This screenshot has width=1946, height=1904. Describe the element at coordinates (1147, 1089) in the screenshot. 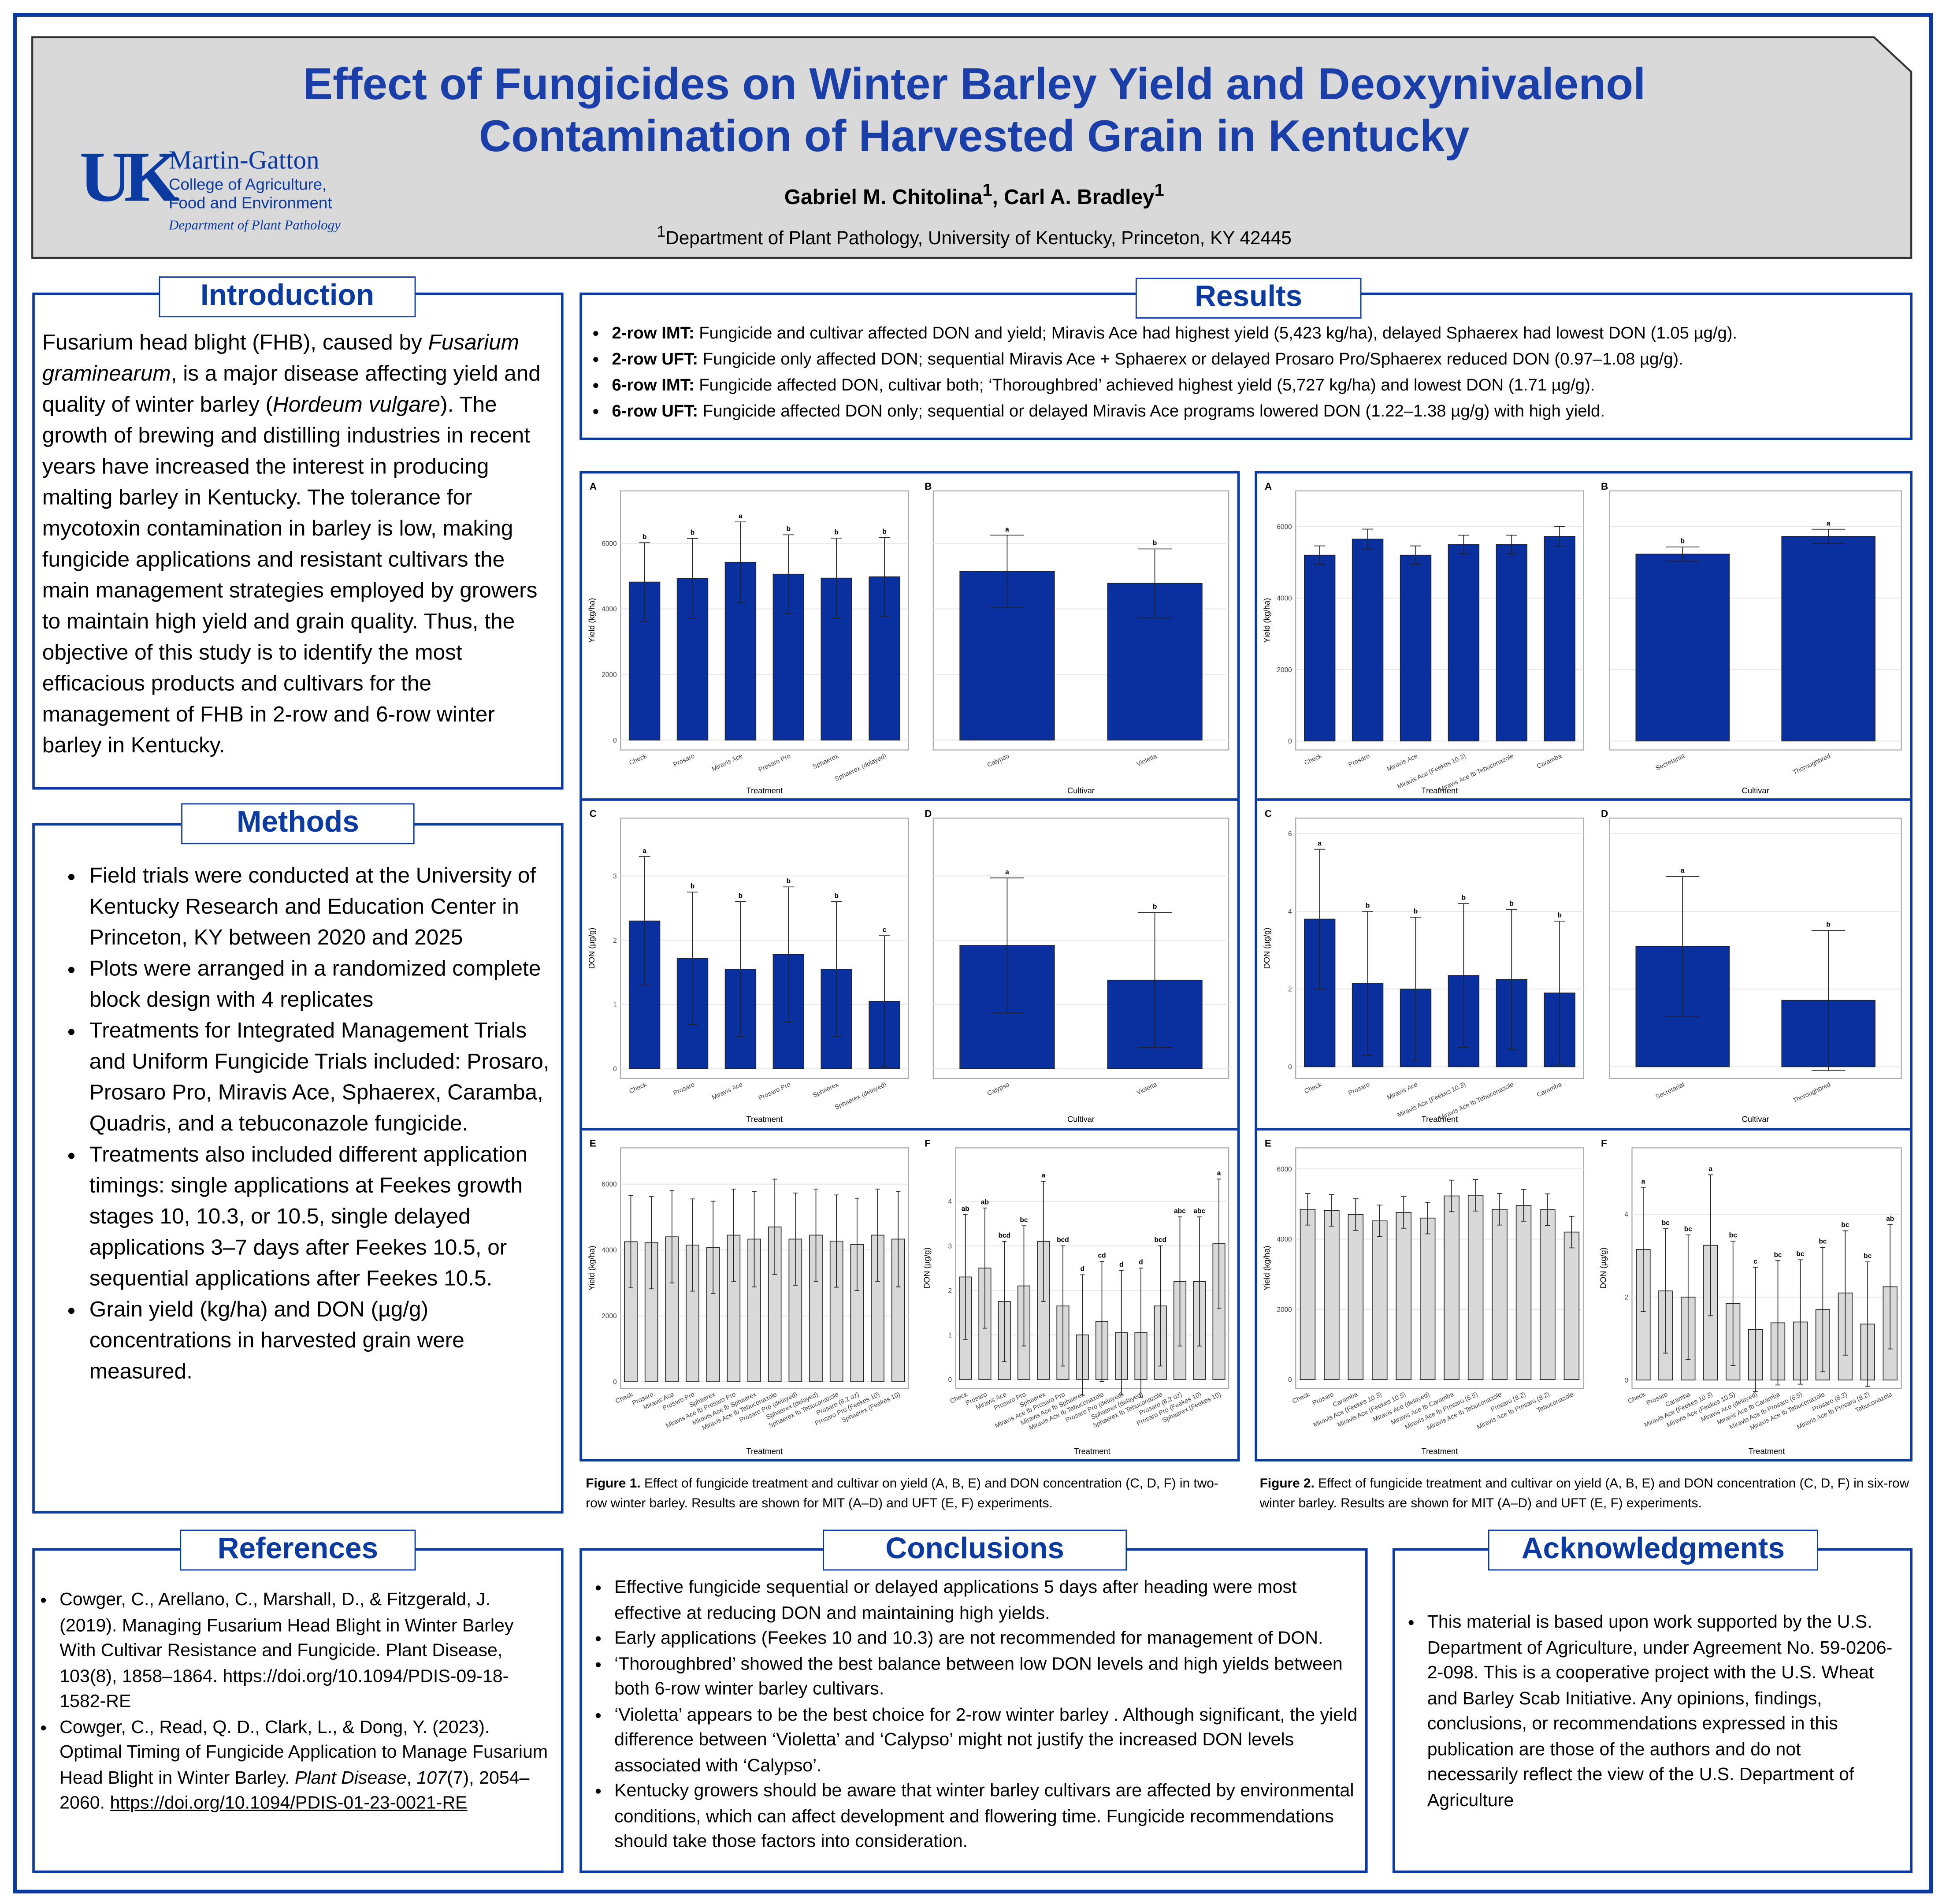

I see `x-tick-label: Violetta` at that location.